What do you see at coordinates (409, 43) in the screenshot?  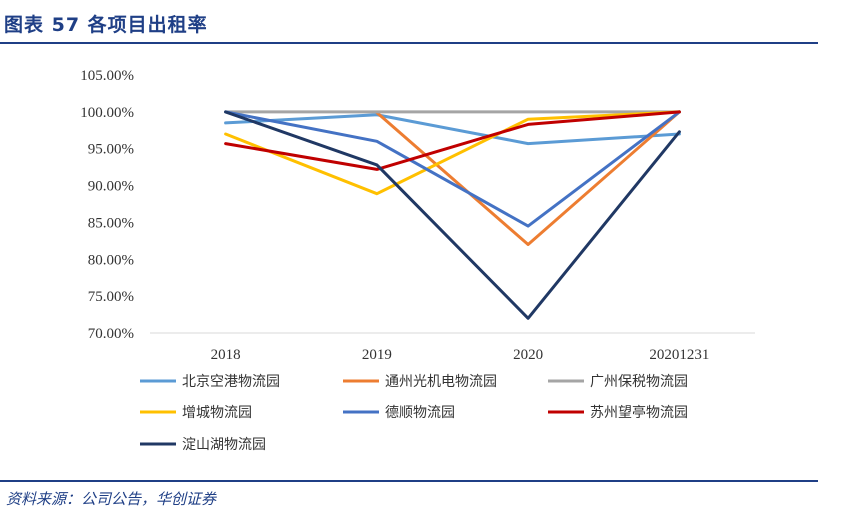 I see `top-rule` at bounding box center [409, 43].